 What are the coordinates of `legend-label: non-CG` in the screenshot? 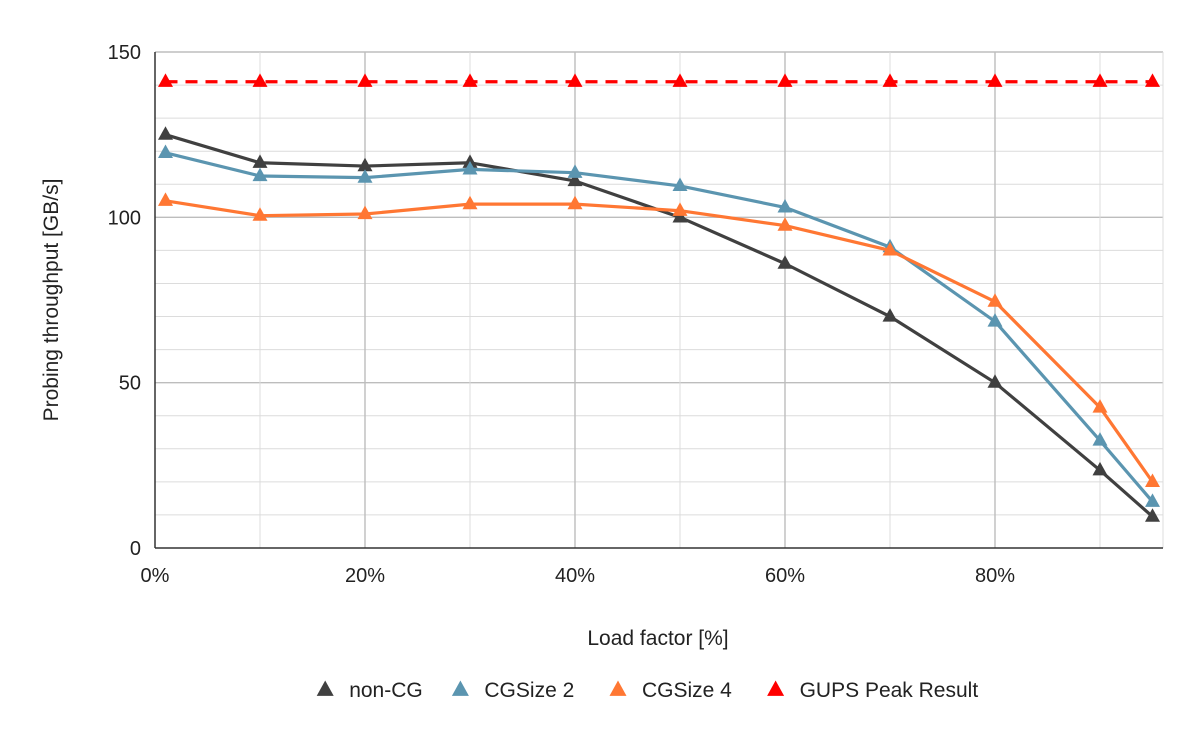 It's located at (386, 690).